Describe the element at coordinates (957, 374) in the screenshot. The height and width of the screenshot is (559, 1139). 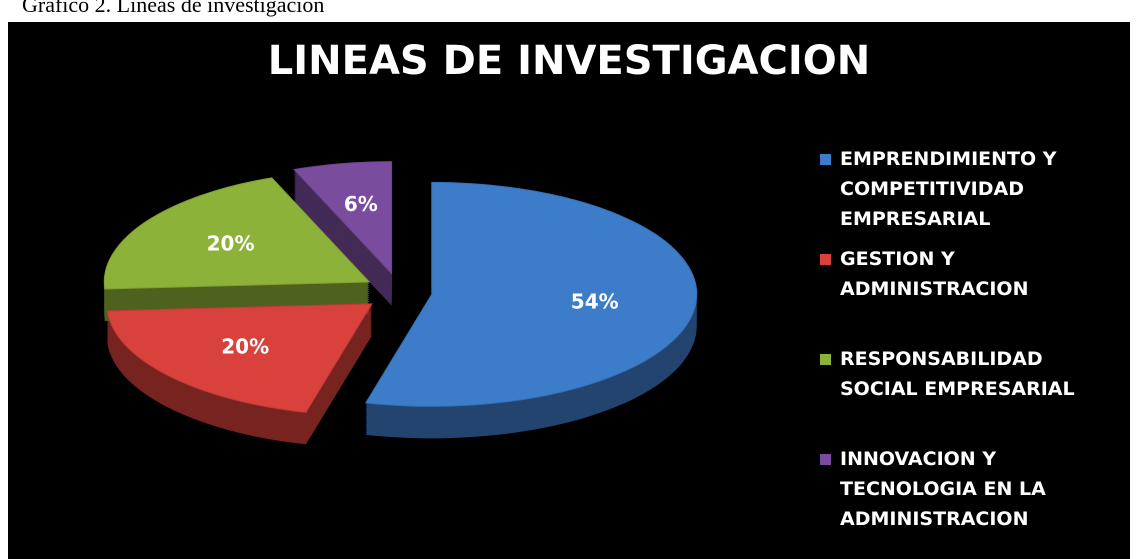
I see `legend-label: RESPONSABILIDAD SOCIAL EMPRESARIAL` at that location.